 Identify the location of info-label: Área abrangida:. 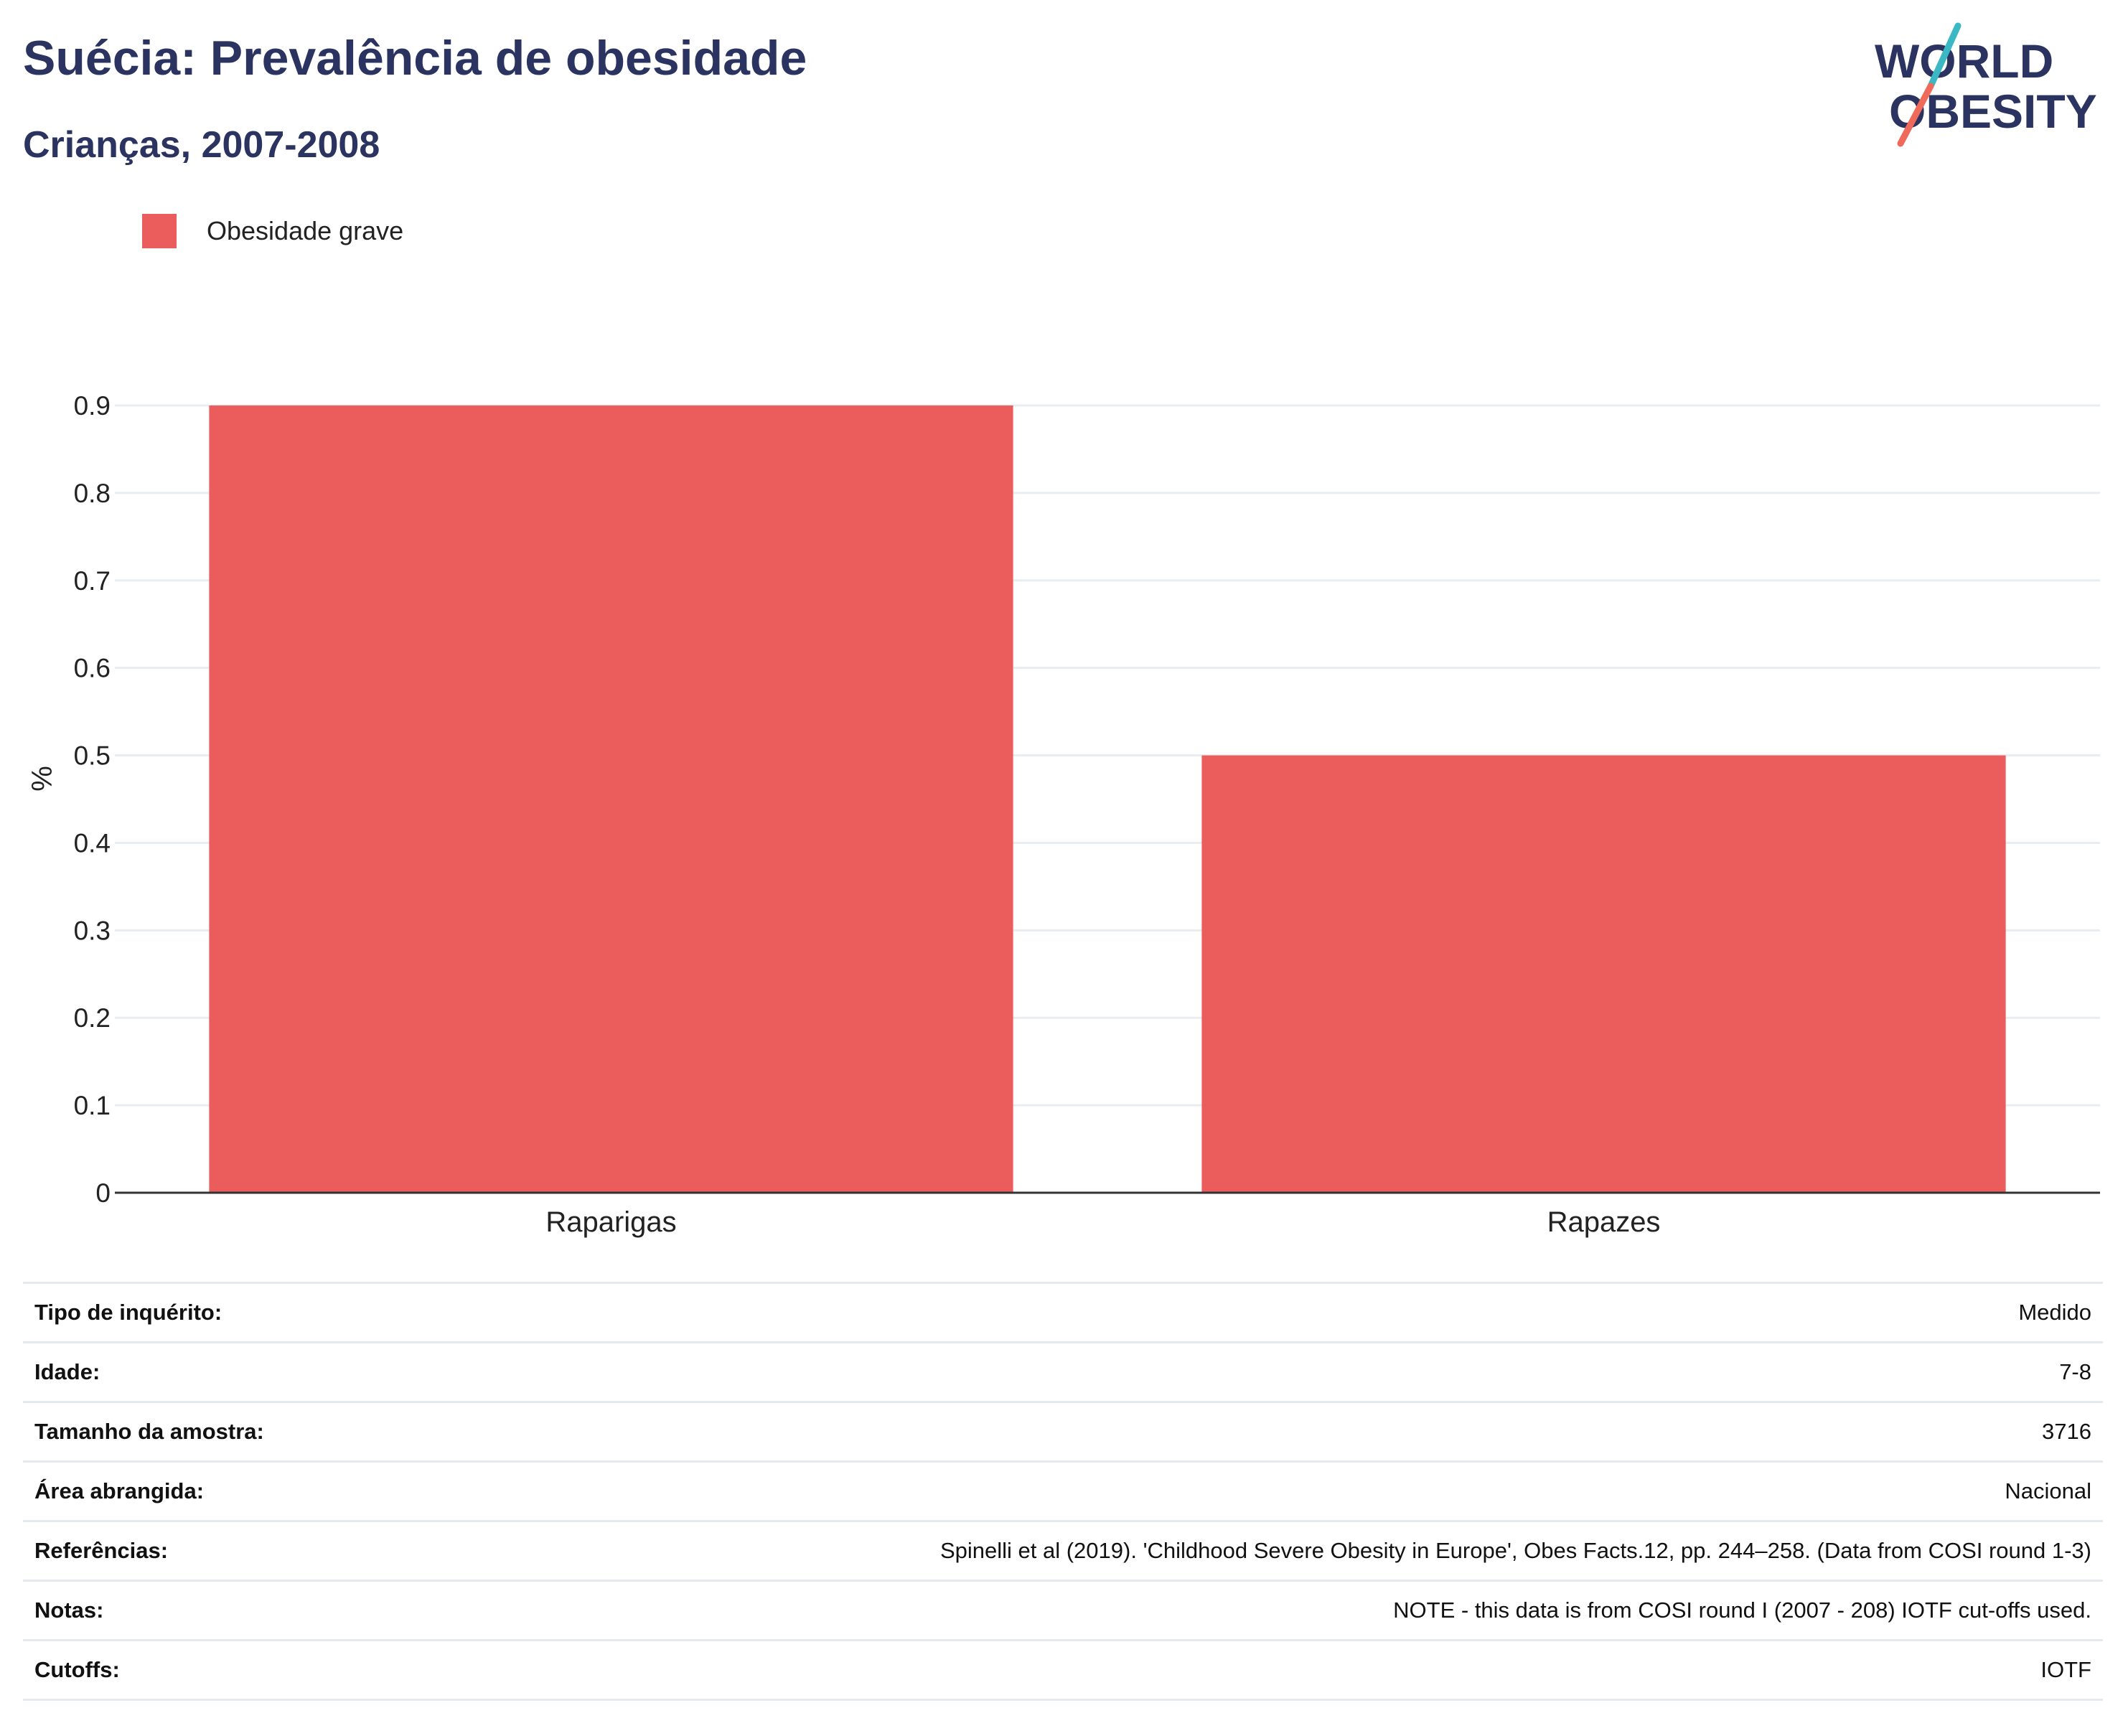
(119, 1490).